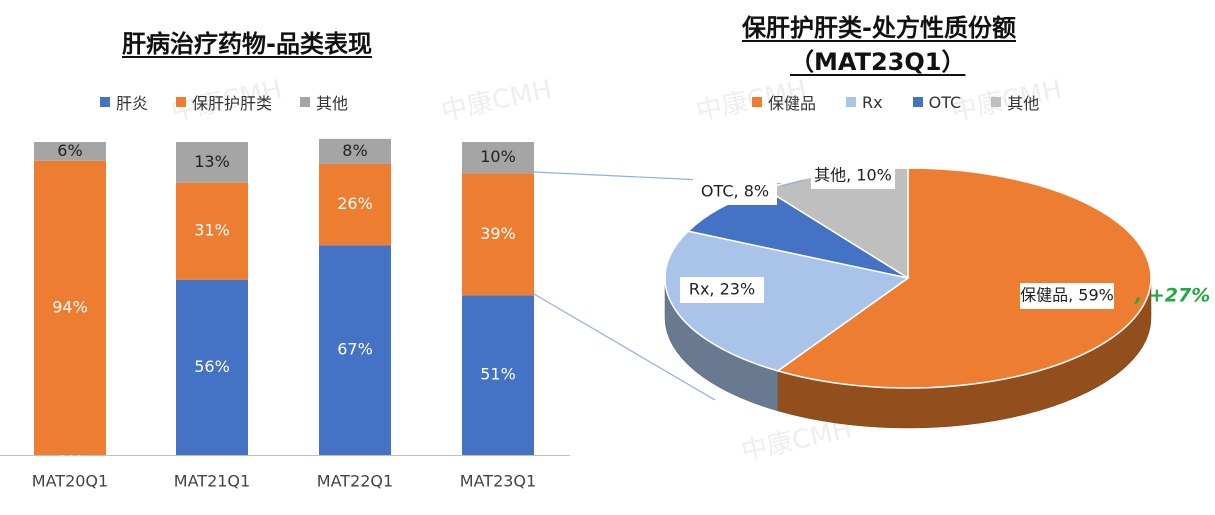 The width and height of the screenshot is (1215, 515). I want to click on data-label: 6%, so click(69, 150).